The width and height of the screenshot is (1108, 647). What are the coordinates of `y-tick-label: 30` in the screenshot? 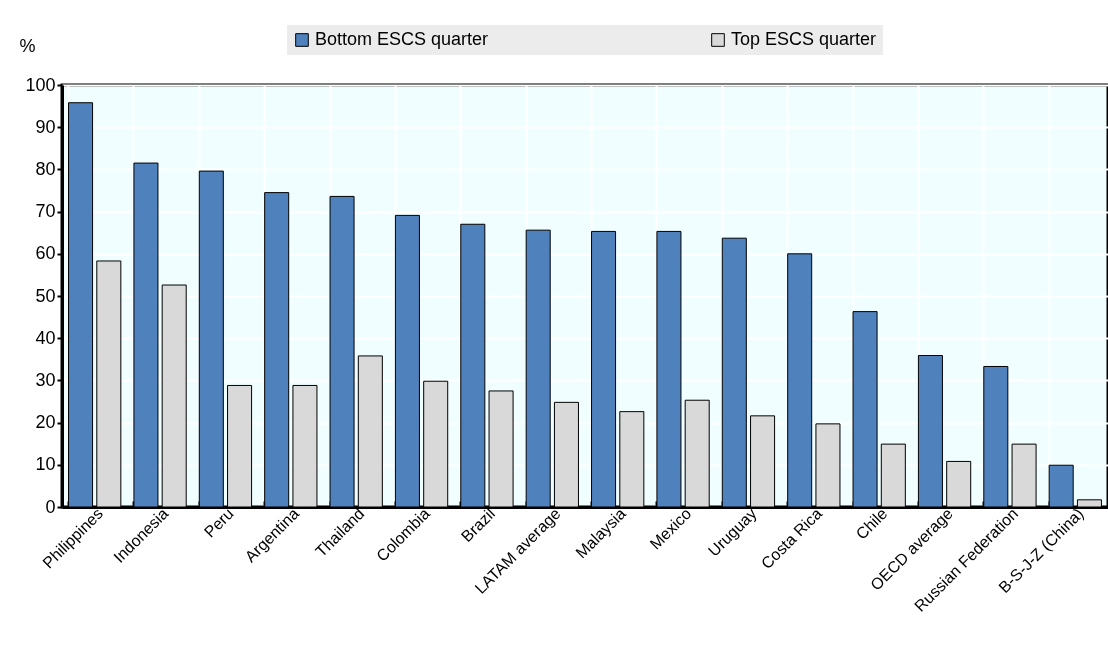 It's located at (45, 379).